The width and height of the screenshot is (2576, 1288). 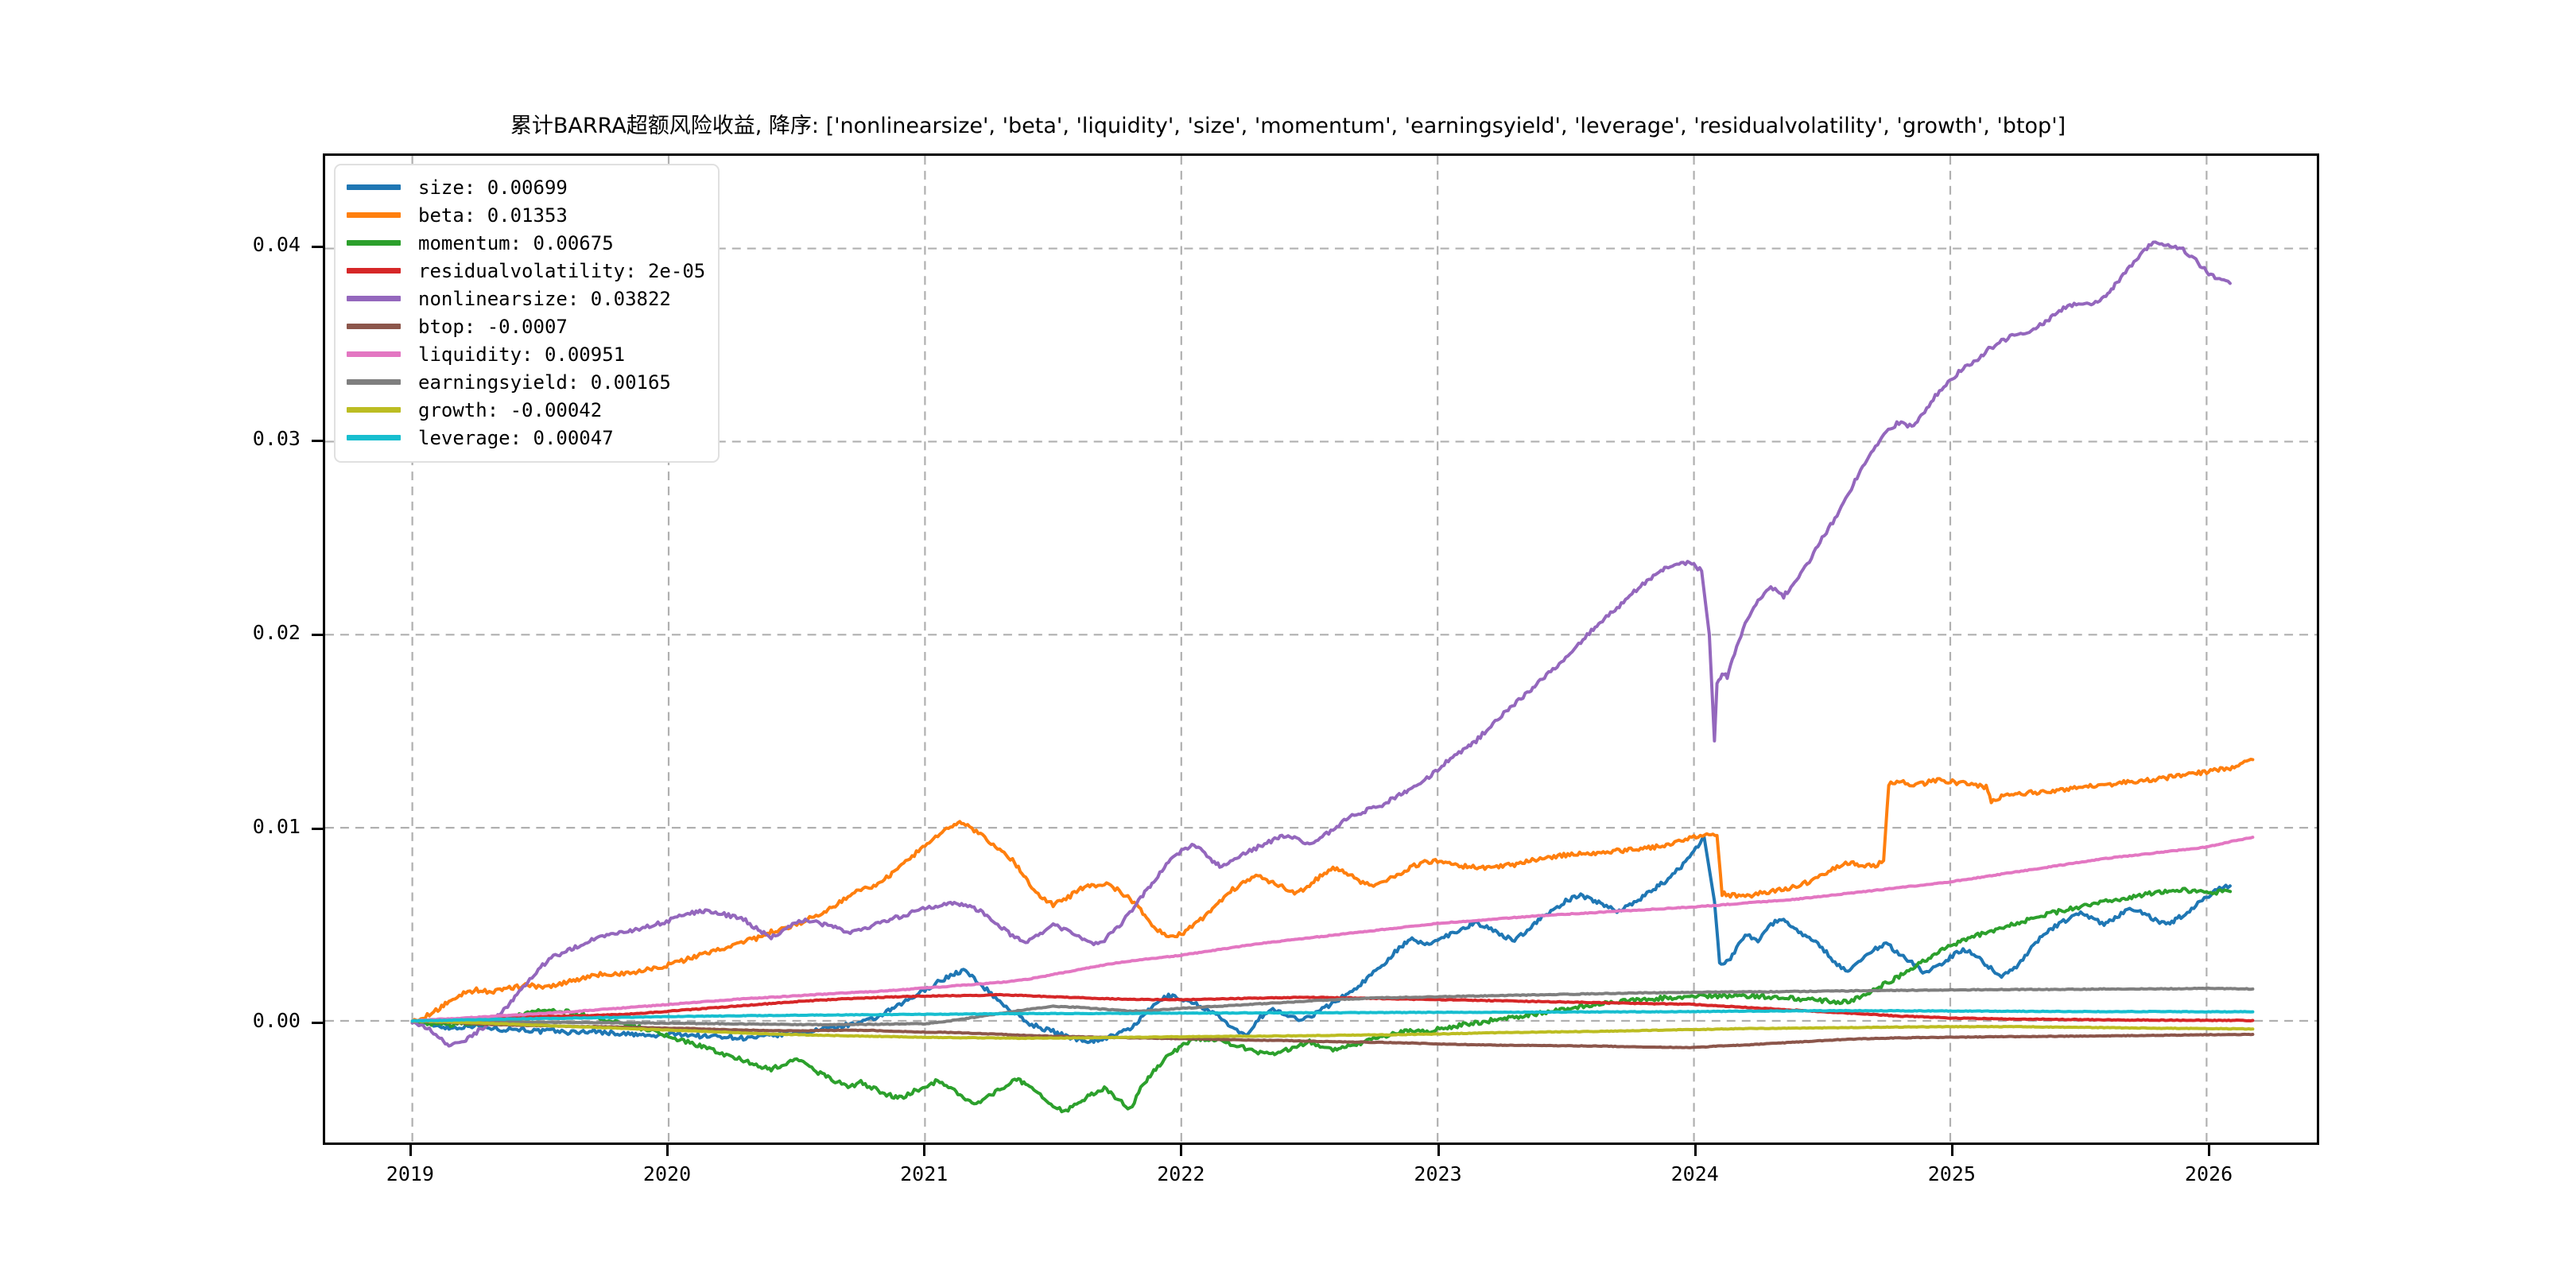 I want to click on legend-item: growth: -0.00042, so click(x=526, y=410).